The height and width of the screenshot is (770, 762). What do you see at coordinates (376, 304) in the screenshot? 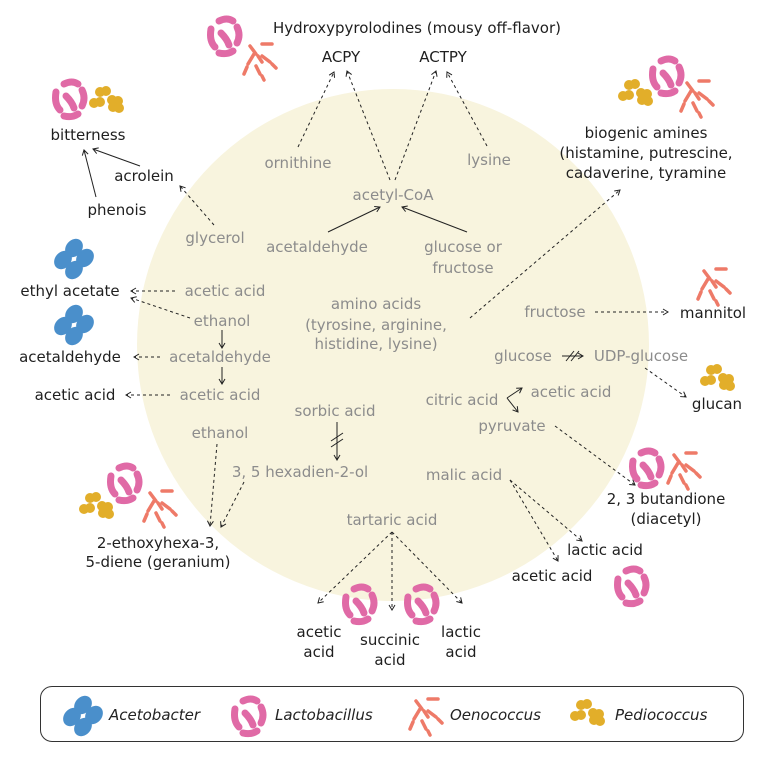
I see `amino-acids-label: amino acids` at bounding box center [376, 304].